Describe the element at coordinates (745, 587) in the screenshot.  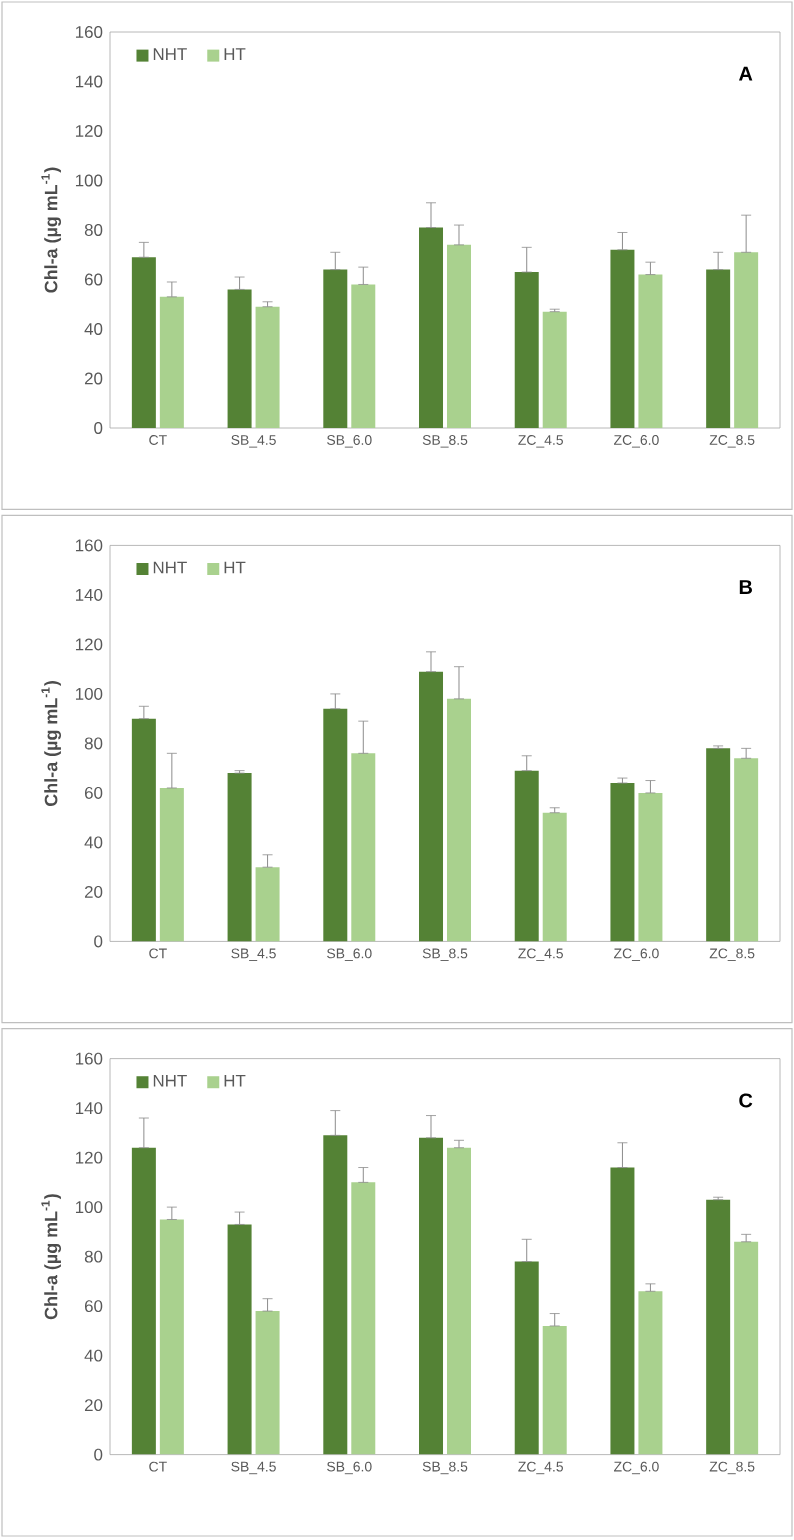
I see `annotation: B` at that location.